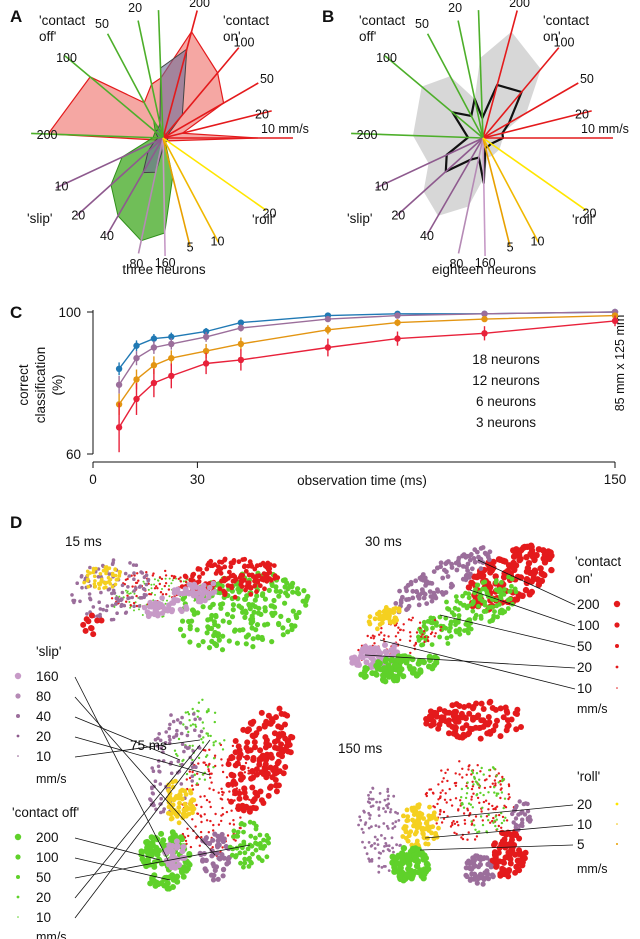 The width and height of the screenshot is (640, 939). Describe the element at coordinates (267, 79) in the screenshot. I see `spoke-label-3: 50` at that location.